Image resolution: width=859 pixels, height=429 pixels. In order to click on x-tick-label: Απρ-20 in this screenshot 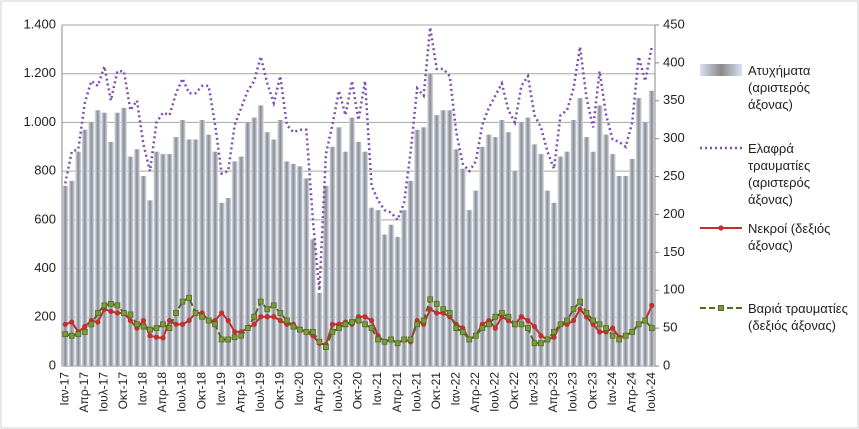, I will do `click(319, 392)`.